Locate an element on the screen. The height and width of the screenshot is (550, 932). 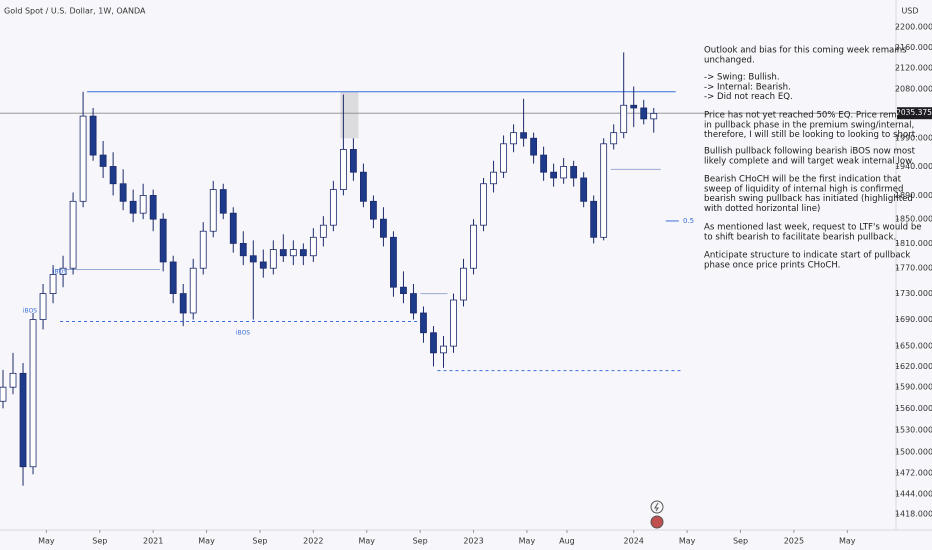
y-tick-label: 1650.000 is located at coordinates (913, 346).